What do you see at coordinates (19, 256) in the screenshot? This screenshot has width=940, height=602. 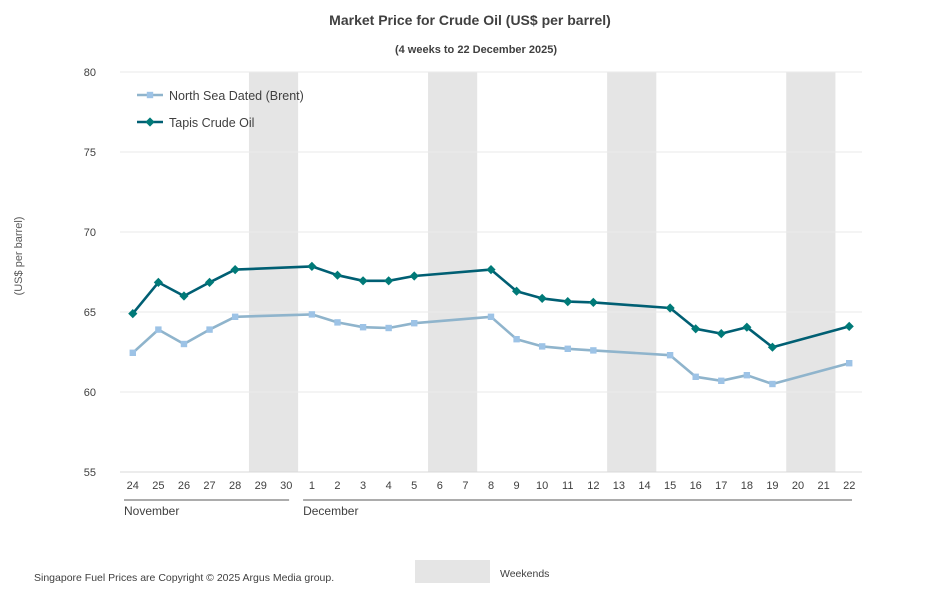 I see `y-axis-label: (US$ per barrel)` at bounding box center [19, 256].